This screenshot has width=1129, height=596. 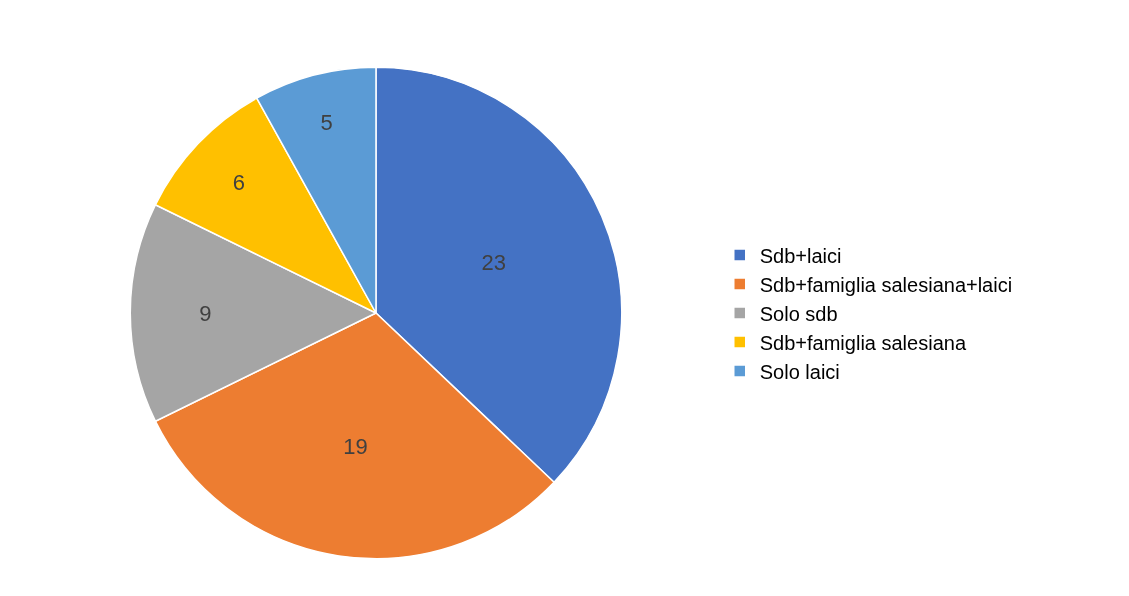 What do you see at coordinates (800, 255) in the screenshot?
I see `legend-label: Sdb+laici` at bounding box center [800, 255].